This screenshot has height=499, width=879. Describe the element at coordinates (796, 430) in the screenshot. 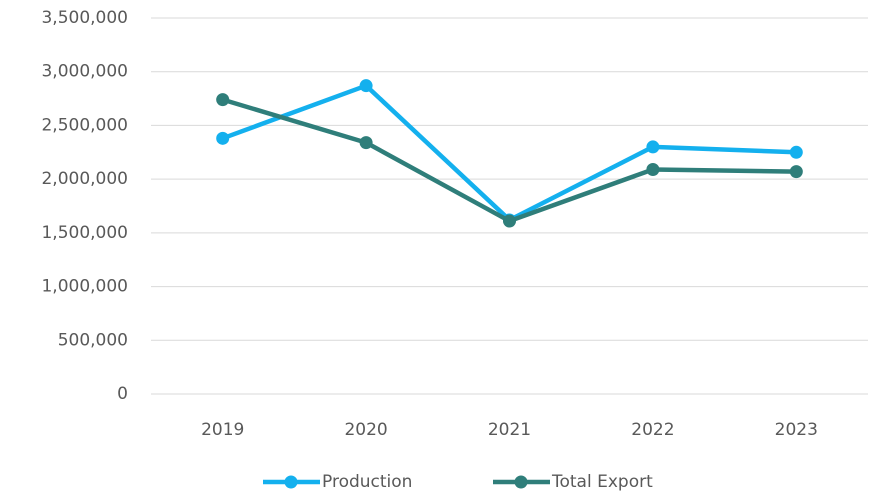

I see `x-tick-label: 2023` at that location.